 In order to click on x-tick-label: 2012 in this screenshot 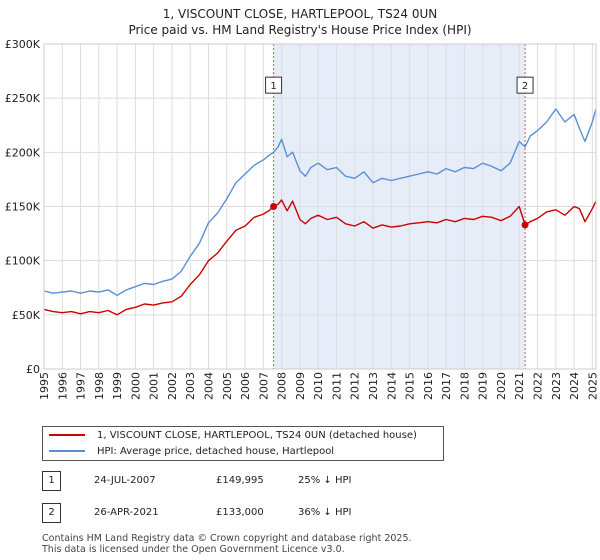, I will do `click(355, 386)`.